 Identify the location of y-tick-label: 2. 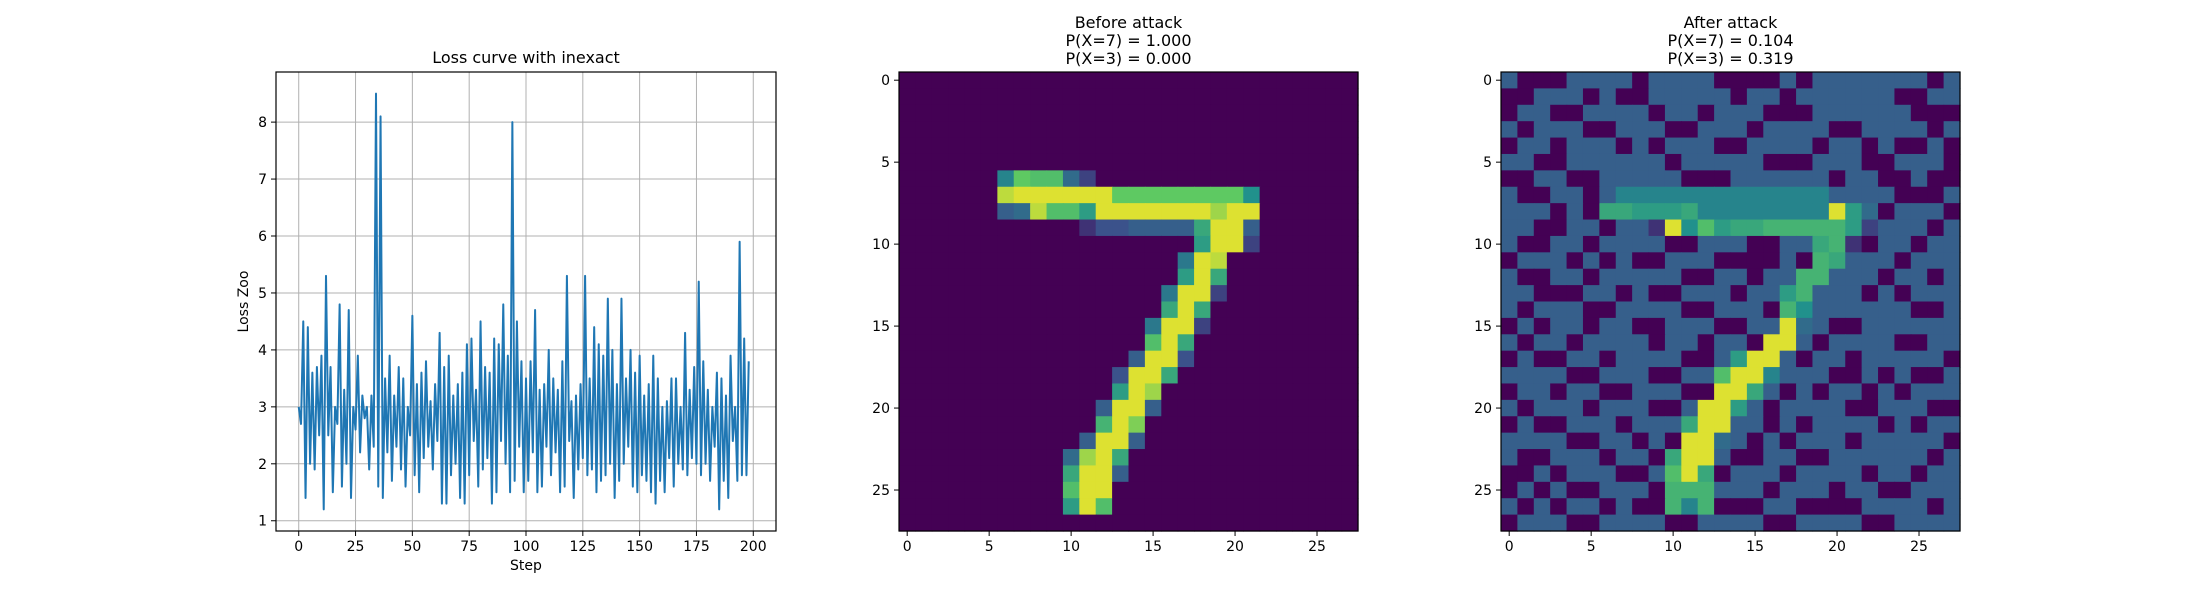
(262, 465).